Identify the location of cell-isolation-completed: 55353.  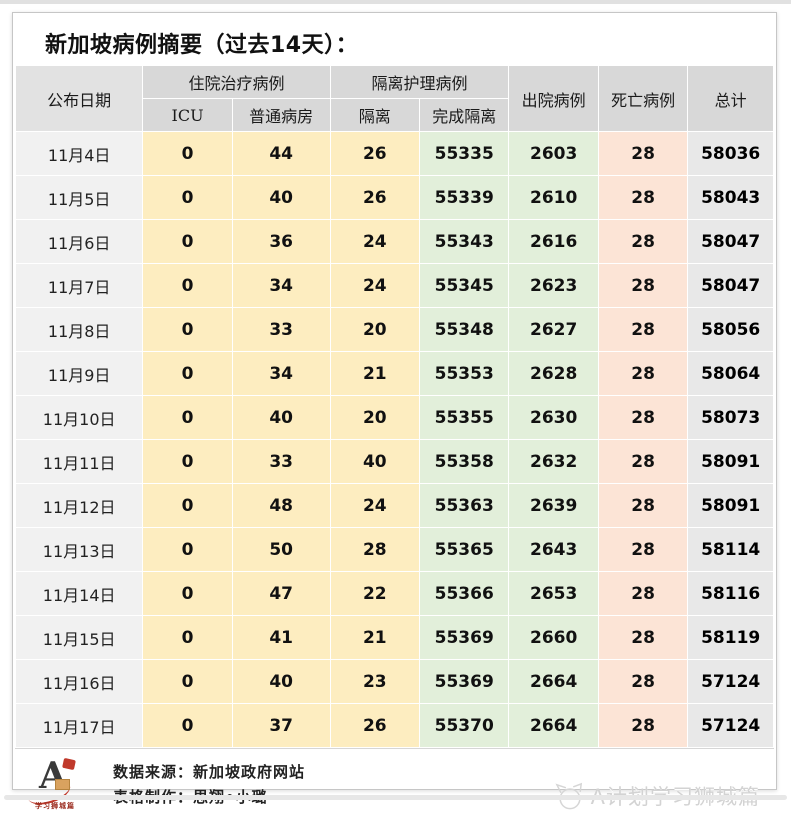
(464, 373).